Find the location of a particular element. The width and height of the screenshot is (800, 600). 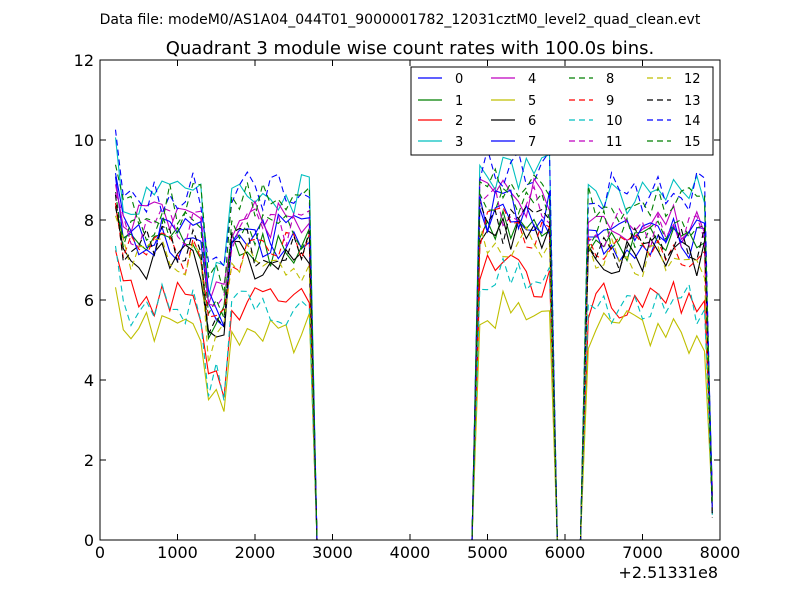

legend-frame is located at coordinates (562, 111).